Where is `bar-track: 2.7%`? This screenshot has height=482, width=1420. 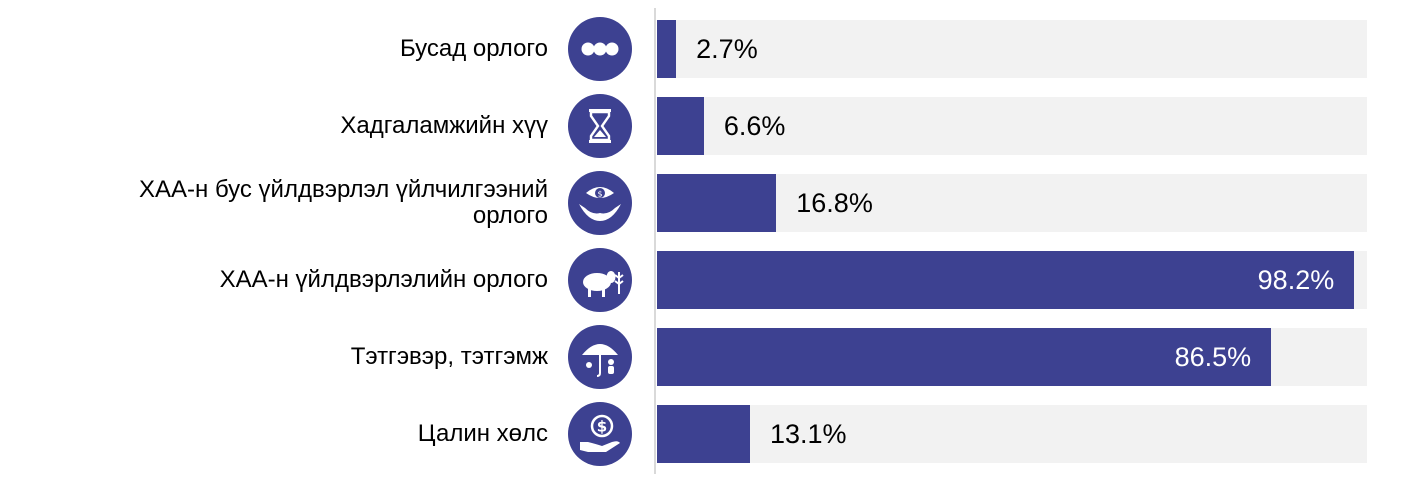
bar-track: 2.7% is located at coordinates (1012, 49).